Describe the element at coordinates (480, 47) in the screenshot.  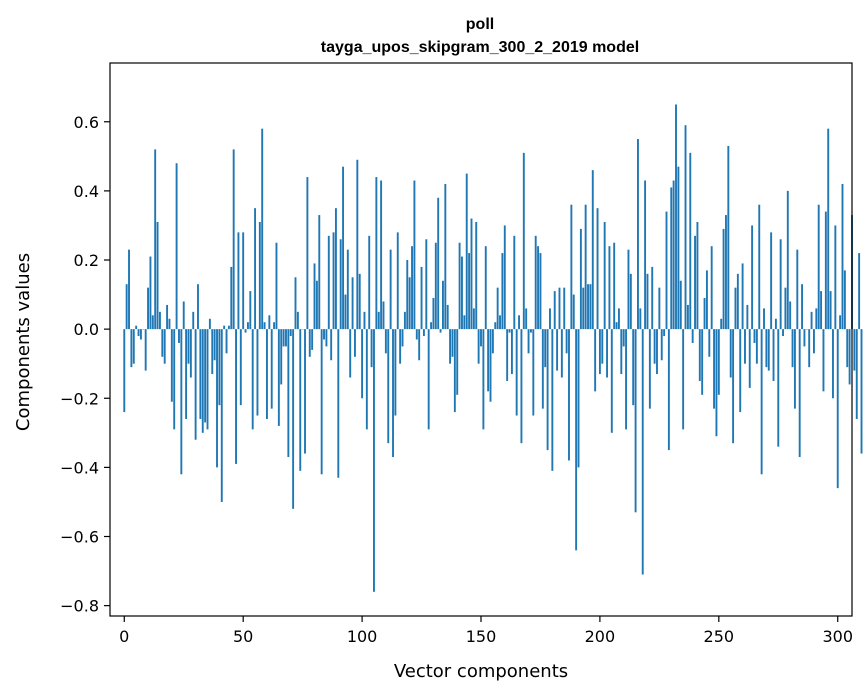
I see `chart-subtitle: tayga_upos_skipgram_300_2_2019 model` at that location.